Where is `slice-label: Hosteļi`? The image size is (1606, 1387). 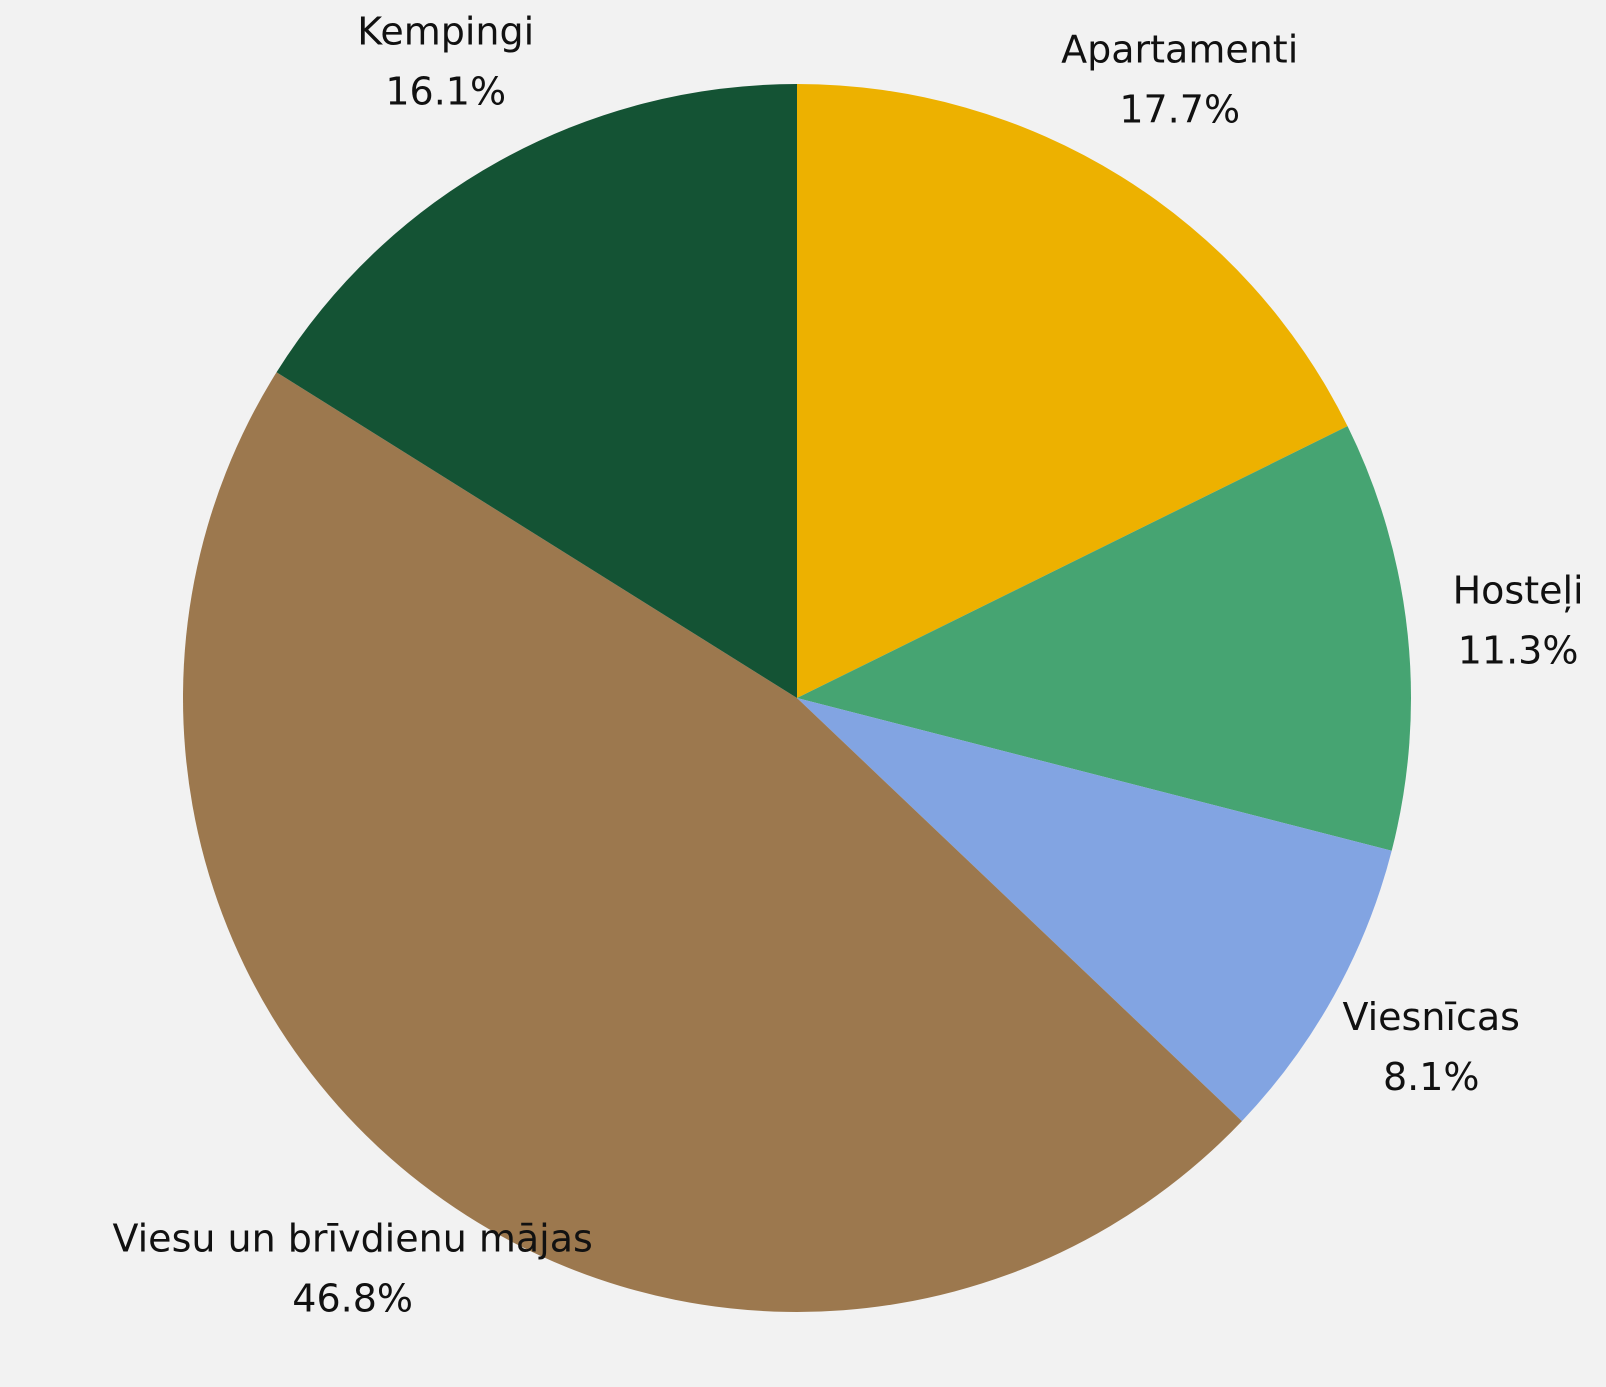 slice-label: Hosteļi is located at coordinates (1518, 590).